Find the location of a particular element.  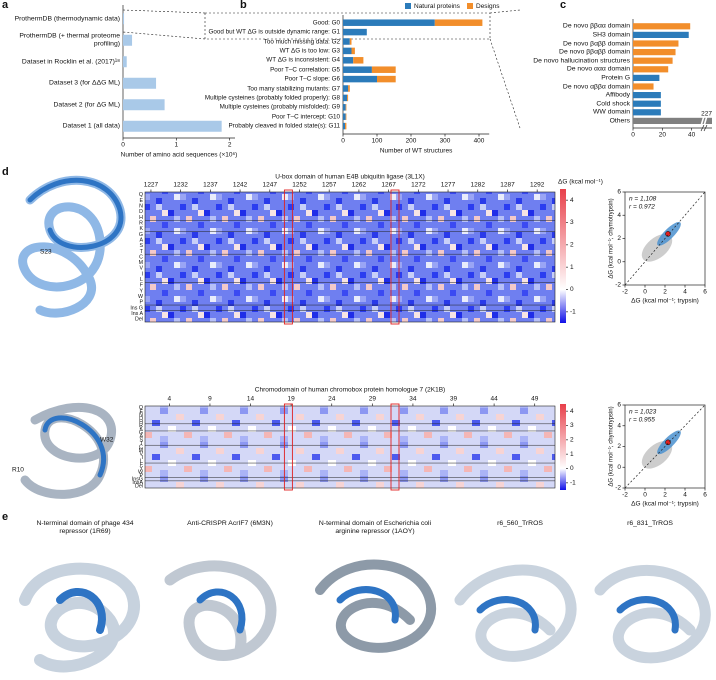

x-tick-label: 19 is located at coordinates (292, 399).